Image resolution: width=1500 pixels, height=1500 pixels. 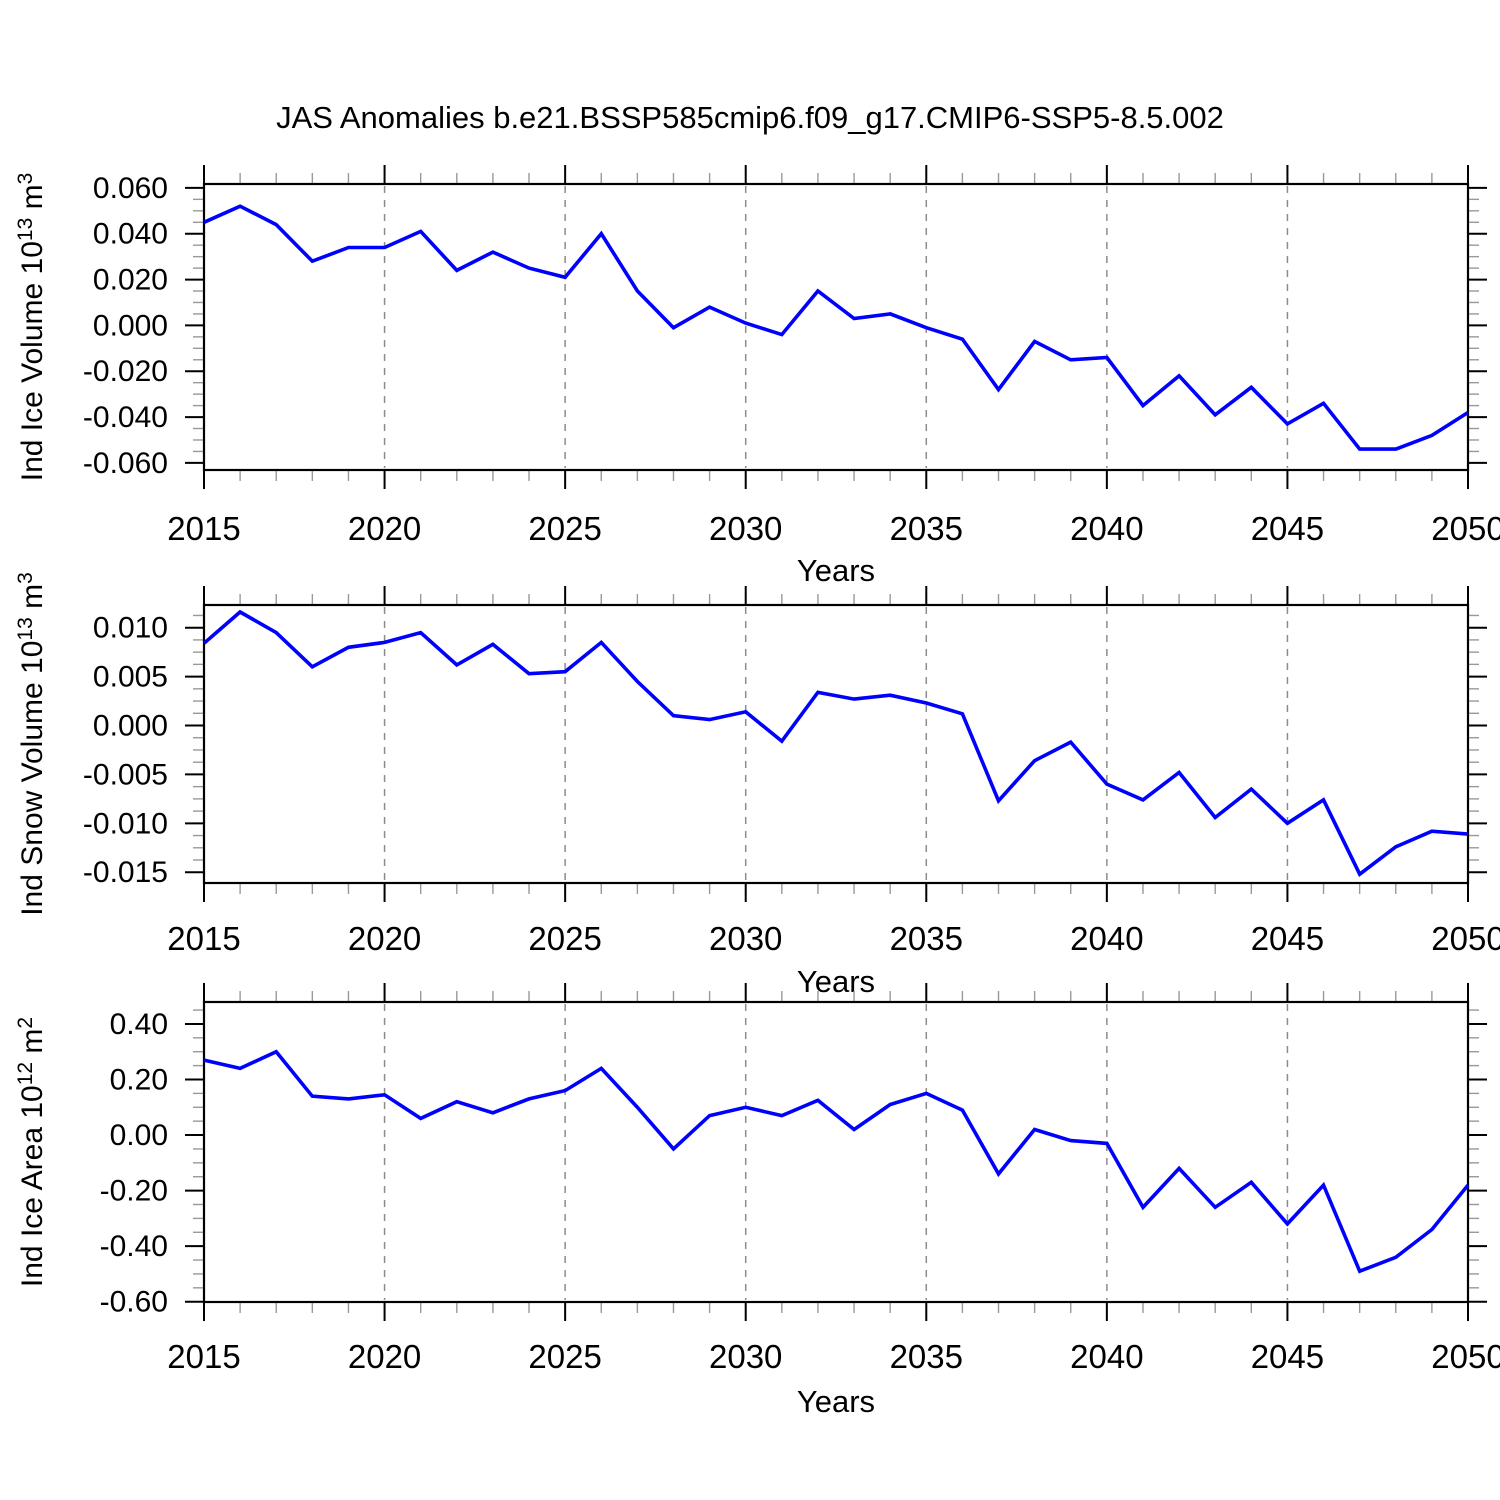 I want to click on y-tick-label: 0.20, so click(x=139, y=1080).